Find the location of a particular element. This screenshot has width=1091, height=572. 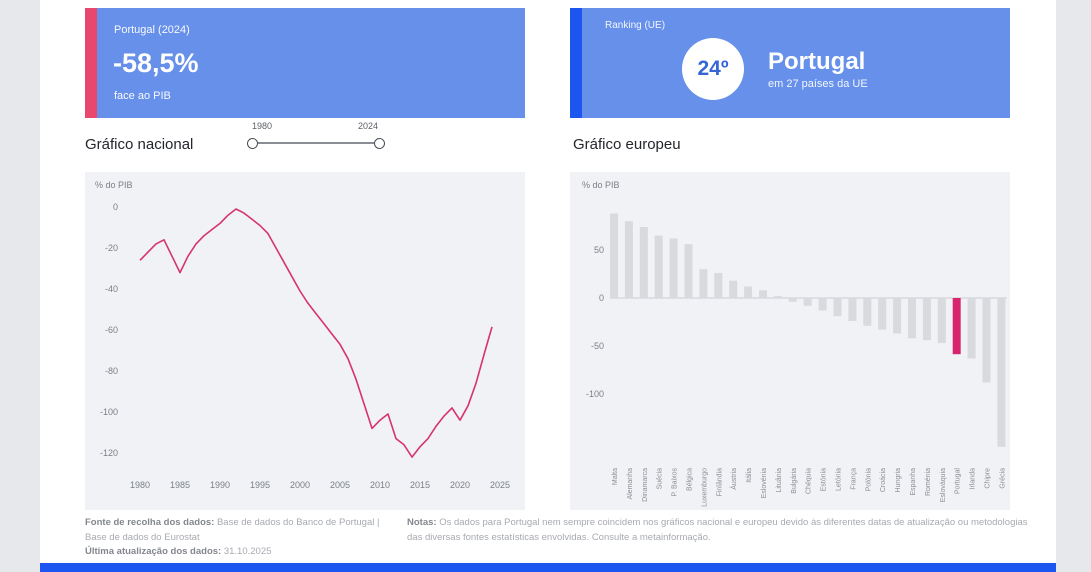

bar-Luxemburgo is located at coordinates (703, 283).